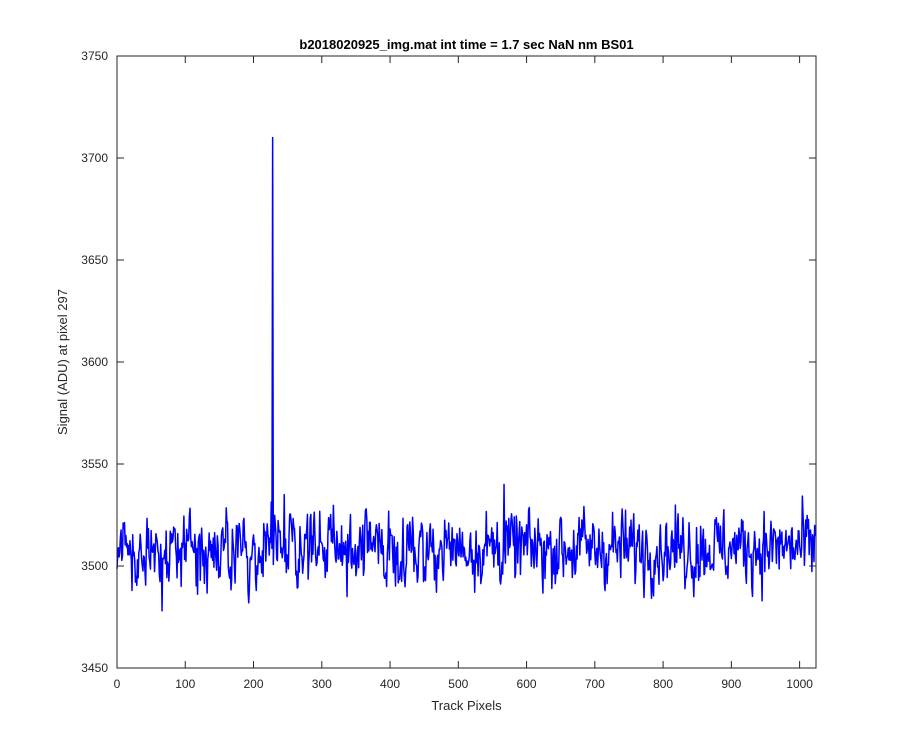 This screenshot has height=750, width=900. I want to click on x-tick-label: 500, so click(458, 684).